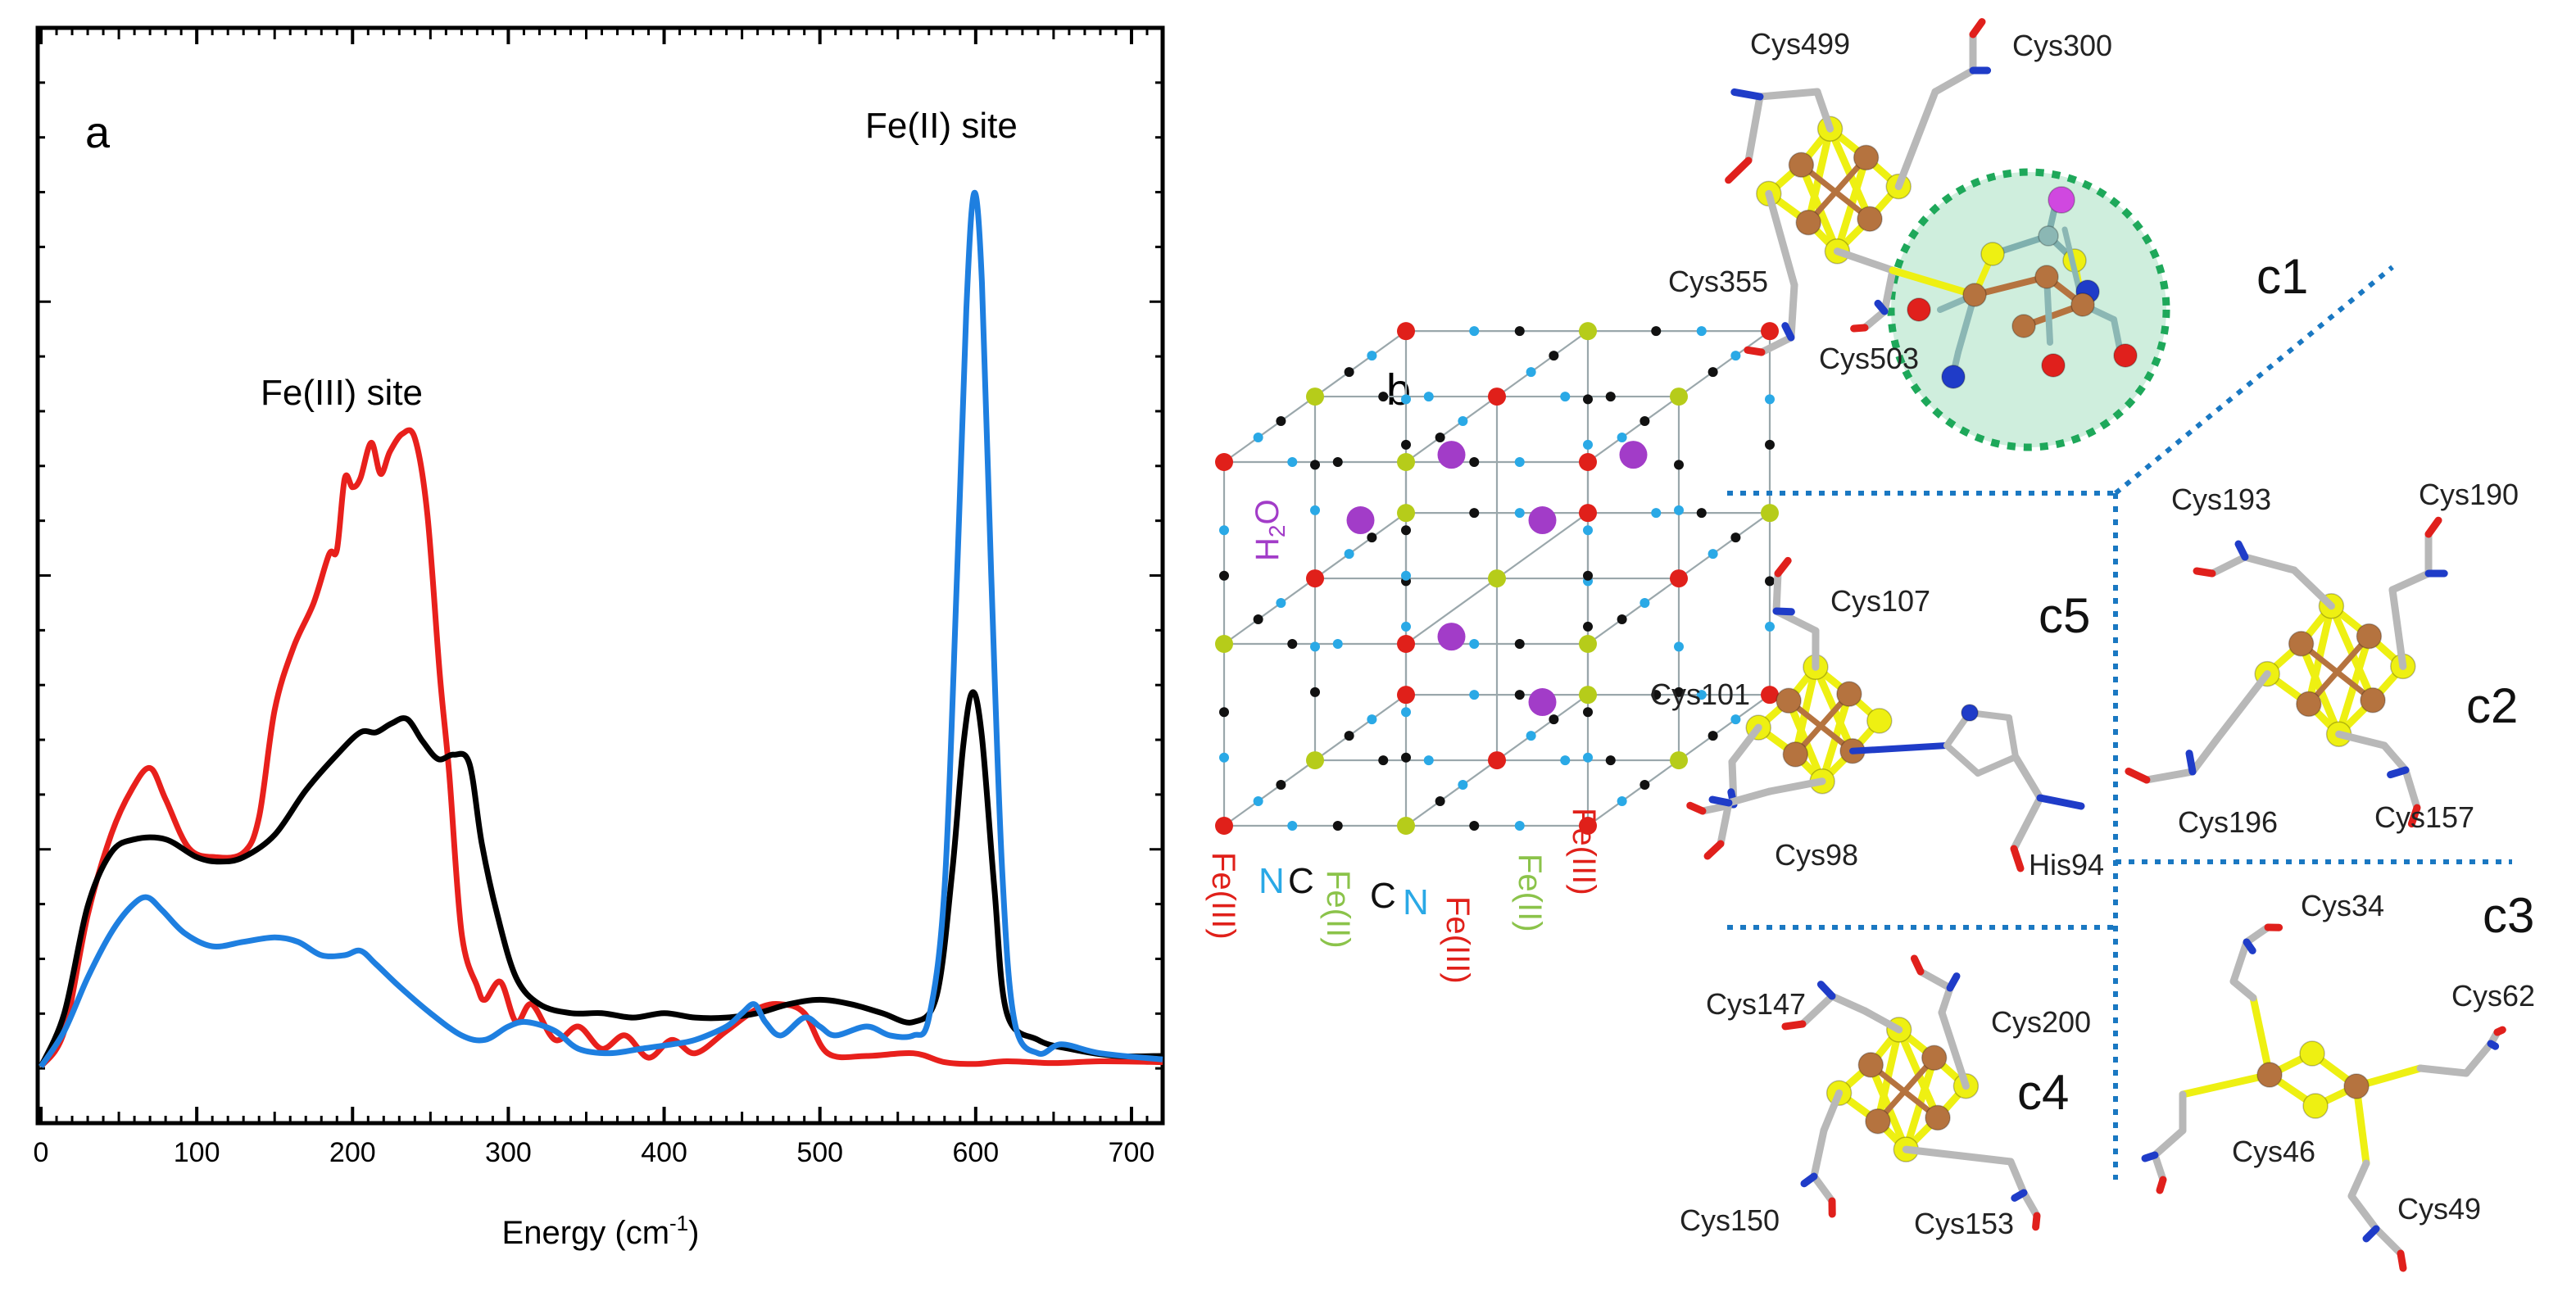 The image size is (2576, 1296). What do you see at coordinates (1800, 44) in the screenshot?
I see `c1-cys499: Cys499` at bounding box center [1800, 44].